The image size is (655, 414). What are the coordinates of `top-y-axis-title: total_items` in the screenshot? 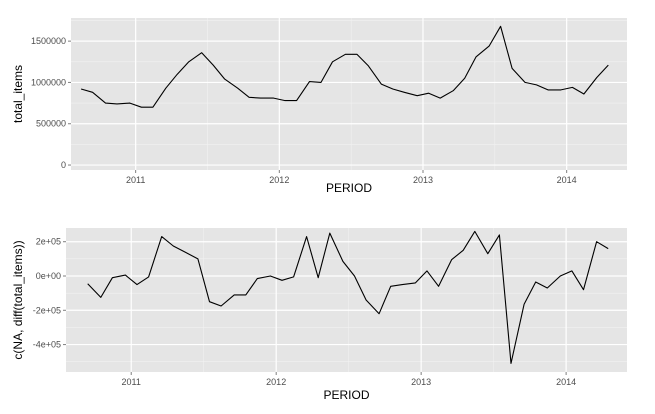 It's located at (18, 94).